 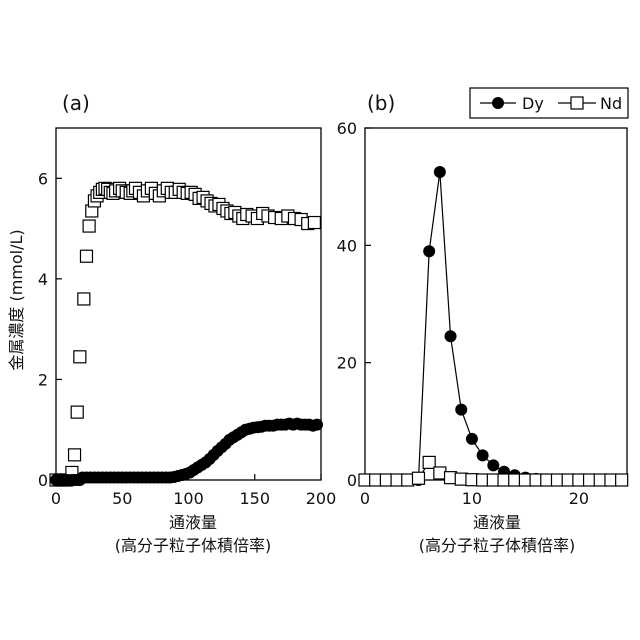 I want to click on panel-a-xlabel-sub: (高分子粒子体積倍率), so click(x=193, y=545).